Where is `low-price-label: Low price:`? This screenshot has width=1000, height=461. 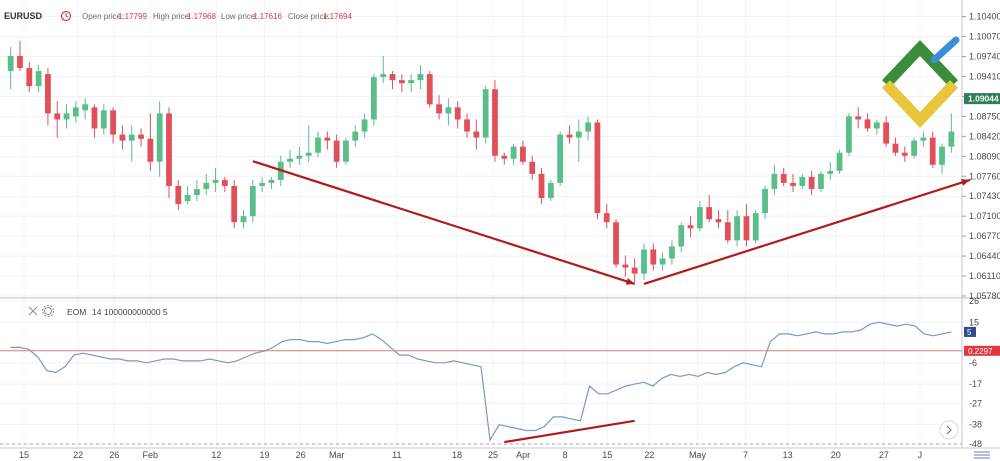
low-price-label: Low price: is located at coordinates (239, 16).